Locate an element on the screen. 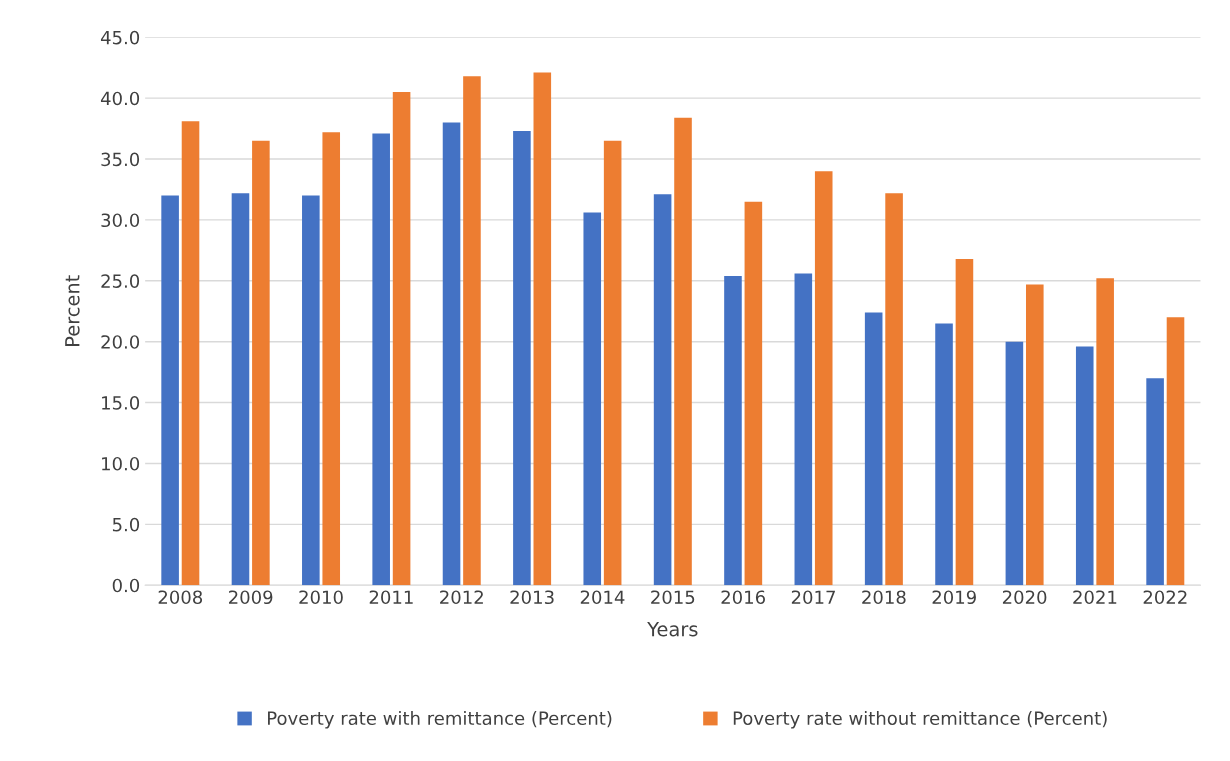 This screenshot has width=1230, height=761. x-tick-label: 2018 is located at coordinates (884, 597).